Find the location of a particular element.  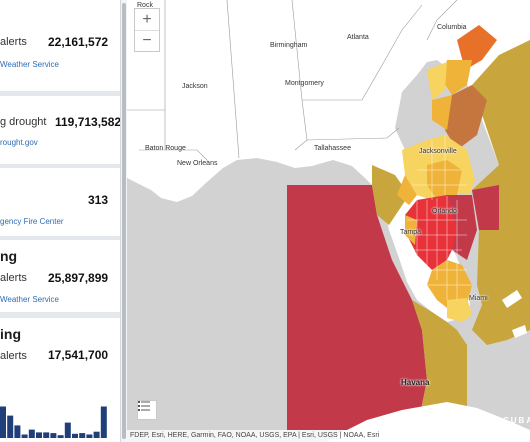

stat-card-warning: ing alerts 17,541,700 is located at coordinates (60, 380).